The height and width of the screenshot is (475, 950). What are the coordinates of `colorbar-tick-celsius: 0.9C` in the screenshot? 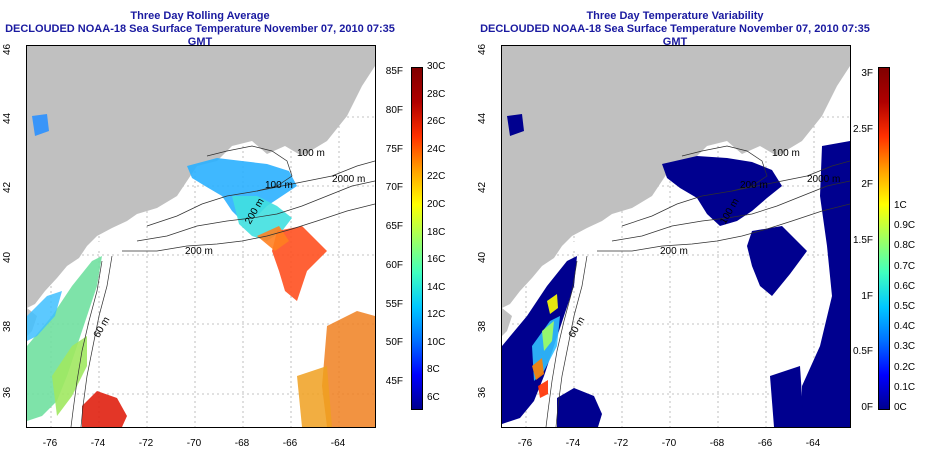 It's located at (905, 226).